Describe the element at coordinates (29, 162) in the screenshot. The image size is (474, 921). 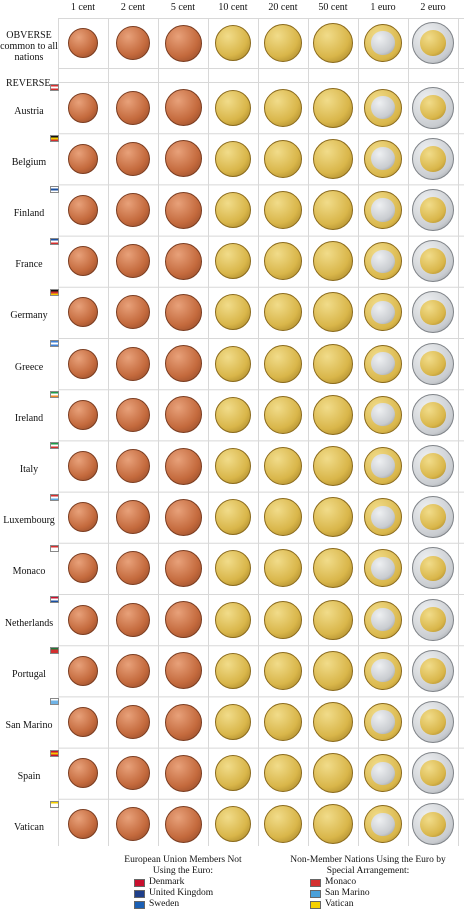
I see `country-label: Belgium` at that location.